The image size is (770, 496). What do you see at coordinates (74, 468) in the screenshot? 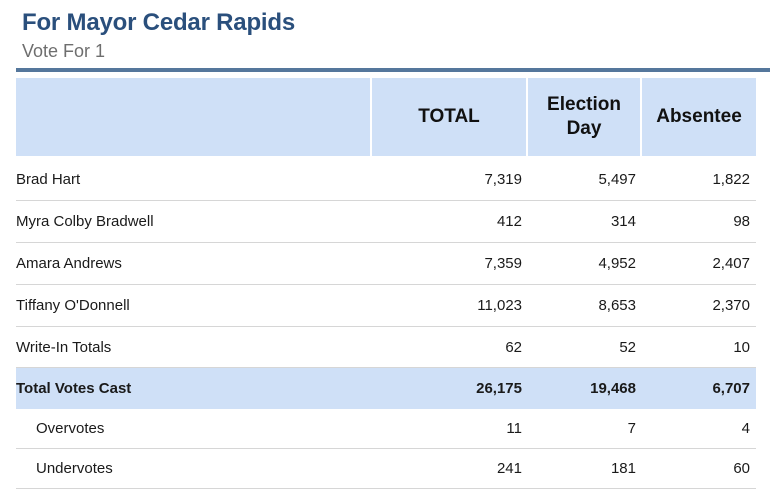
I see `row-label: Undervotes` at bounding box center [74, 468].